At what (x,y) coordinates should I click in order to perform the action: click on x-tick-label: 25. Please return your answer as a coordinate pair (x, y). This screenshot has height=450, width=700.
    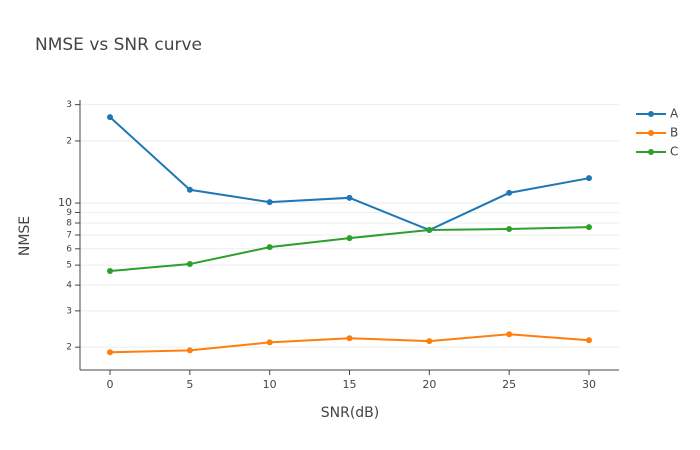
    Looking at the image, I should click on (509, 384).